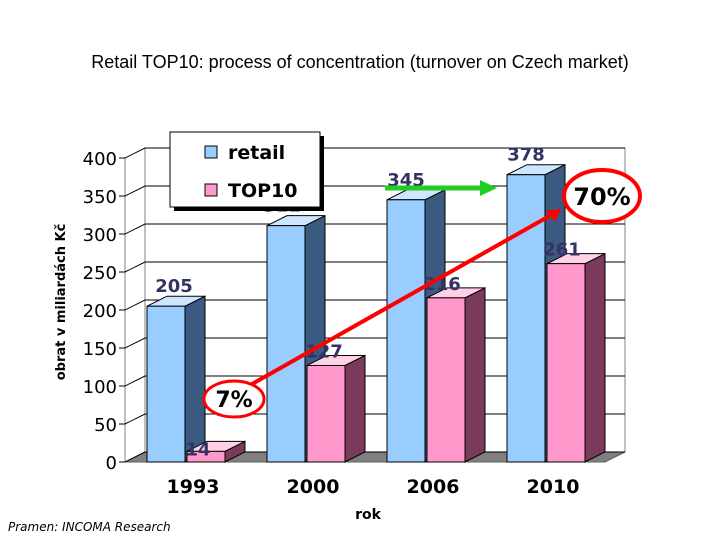 Image resolution: width=720 pixels, height=540 pixels. I want to click on legend-label: retail, so click(256, 153).